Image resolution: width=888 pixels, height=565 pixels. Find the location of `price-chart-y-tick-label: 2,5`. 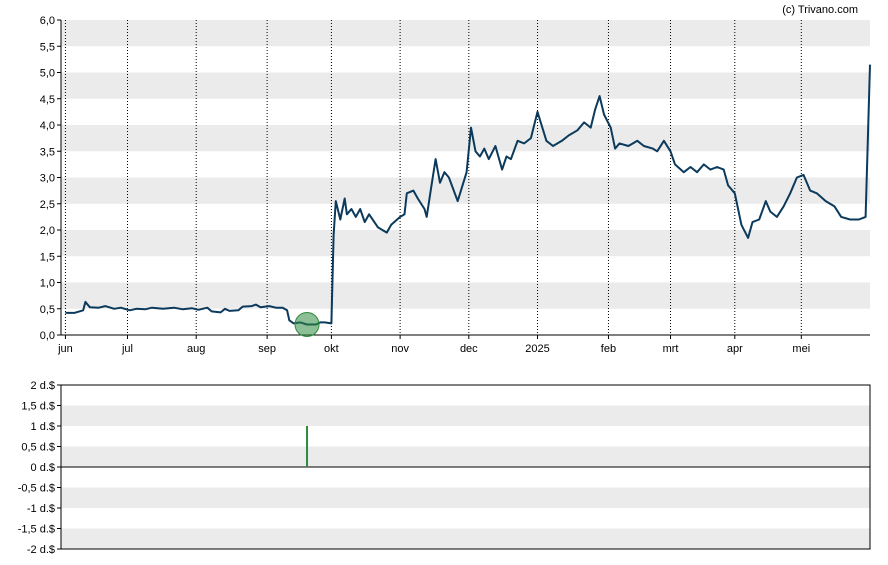

price-chart-y-tick-label: 2,5 is located at coordinates (47, 205).